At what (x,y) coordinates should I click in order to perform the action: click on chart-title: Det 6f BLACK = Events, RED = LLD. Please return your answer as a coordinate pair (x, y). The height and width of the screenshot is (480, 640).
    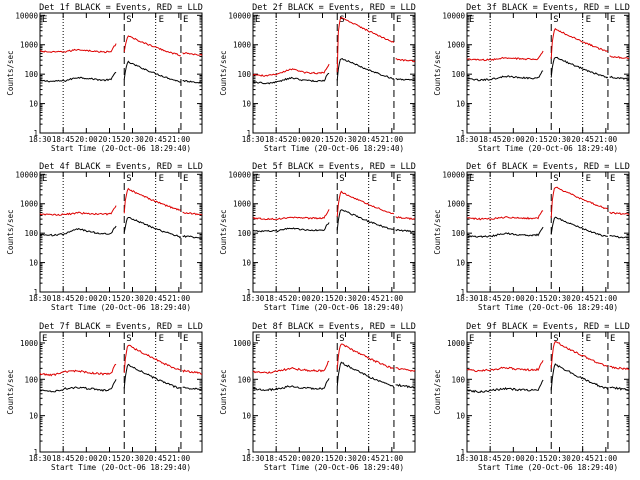
    Looking at the image, I should click on (548, 167).